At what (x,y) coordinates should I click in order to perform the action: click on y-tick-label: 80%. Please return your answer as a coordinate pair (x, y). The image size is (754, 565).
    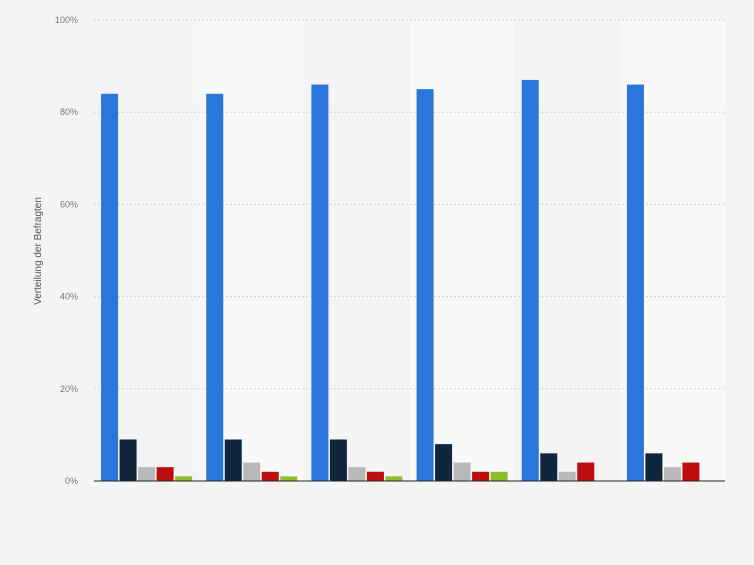
    Looking at the image, I should click on (69, 112).